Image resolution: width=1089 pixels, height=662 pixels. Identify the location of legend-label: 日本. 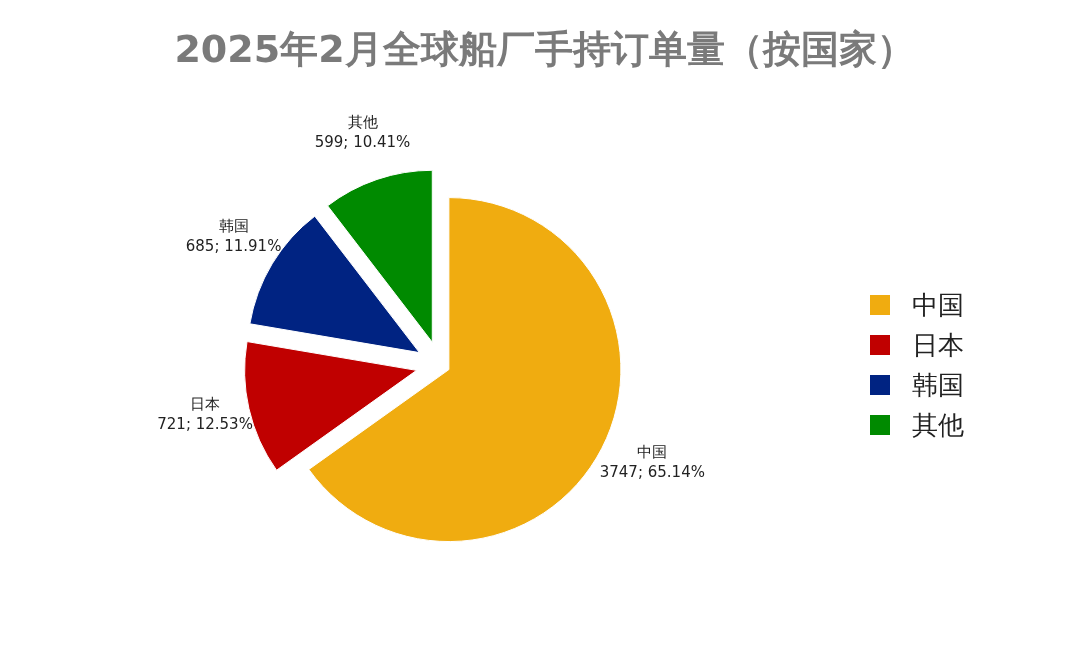
(938, 345).